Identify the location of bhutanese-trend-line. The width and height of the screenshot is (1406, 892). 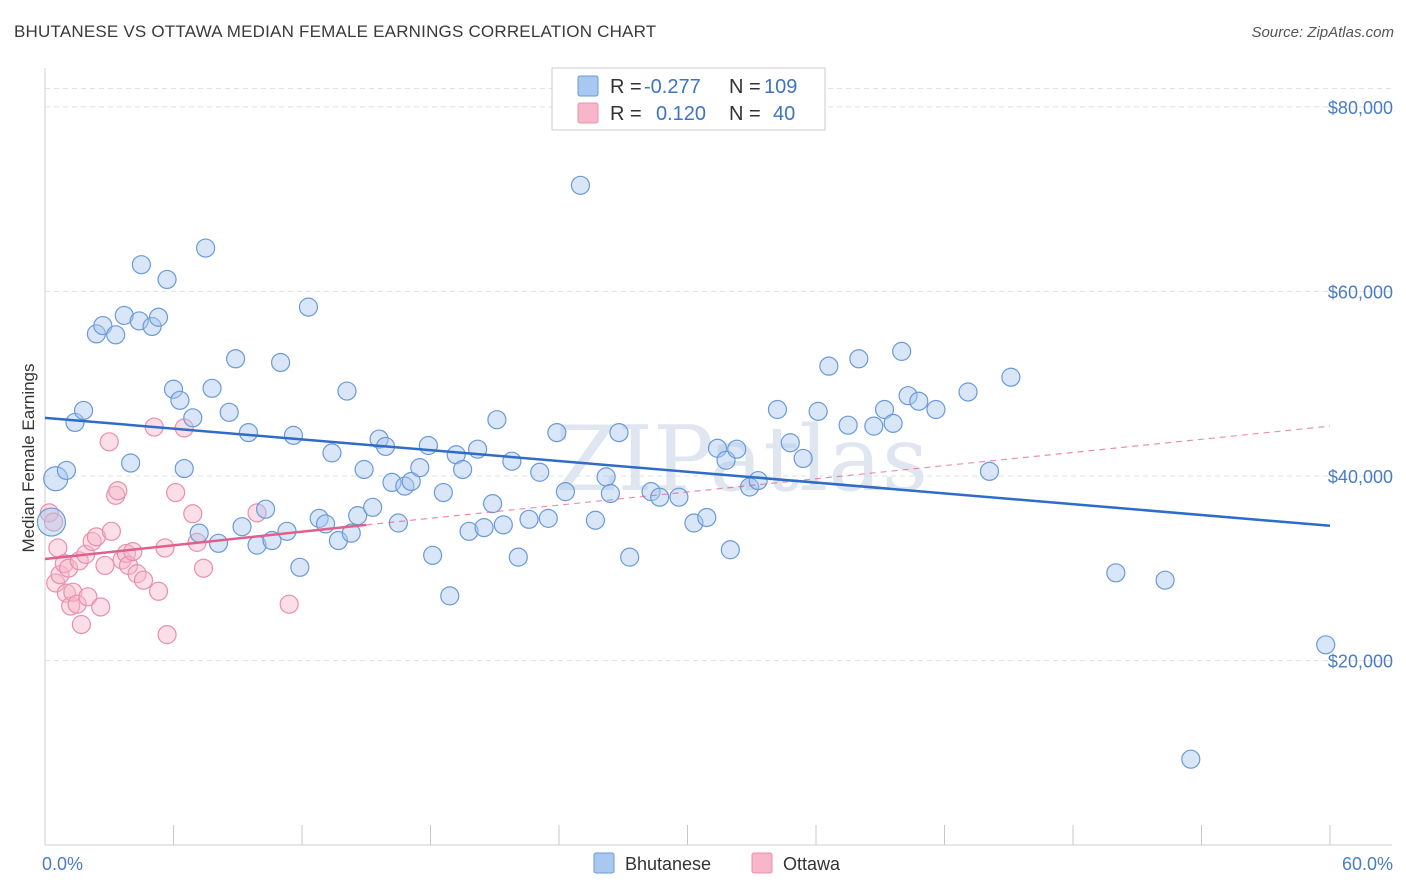
(687, 472).